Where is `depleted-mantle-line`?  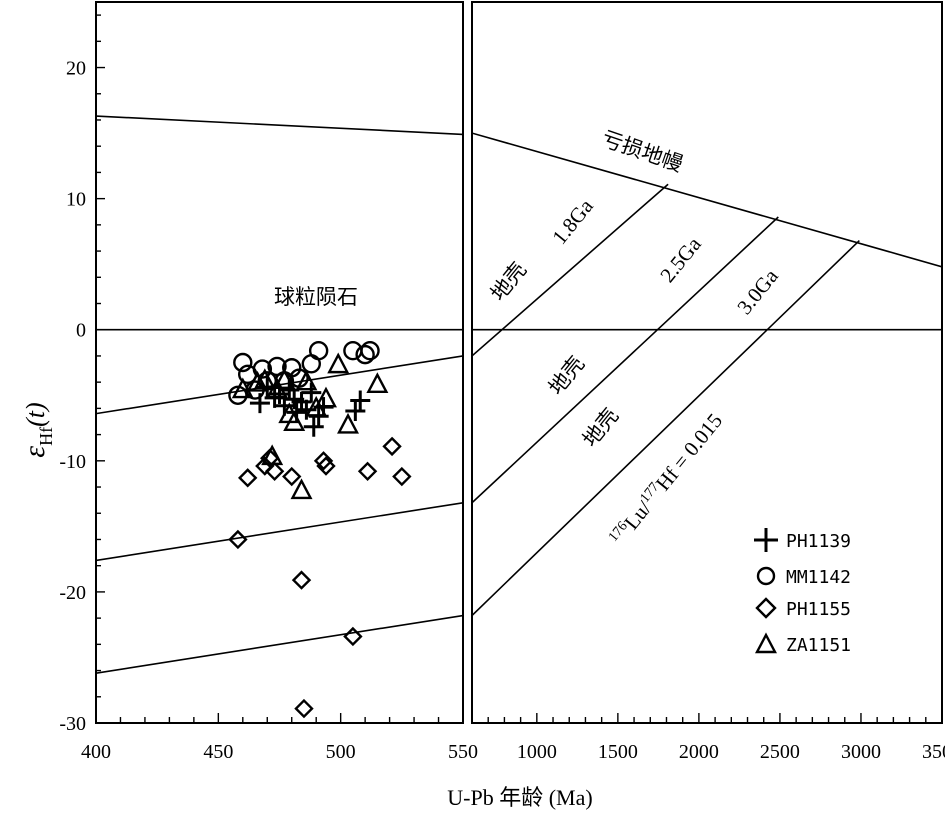
depleted-mantle-line is located at coordinates (707, 200).